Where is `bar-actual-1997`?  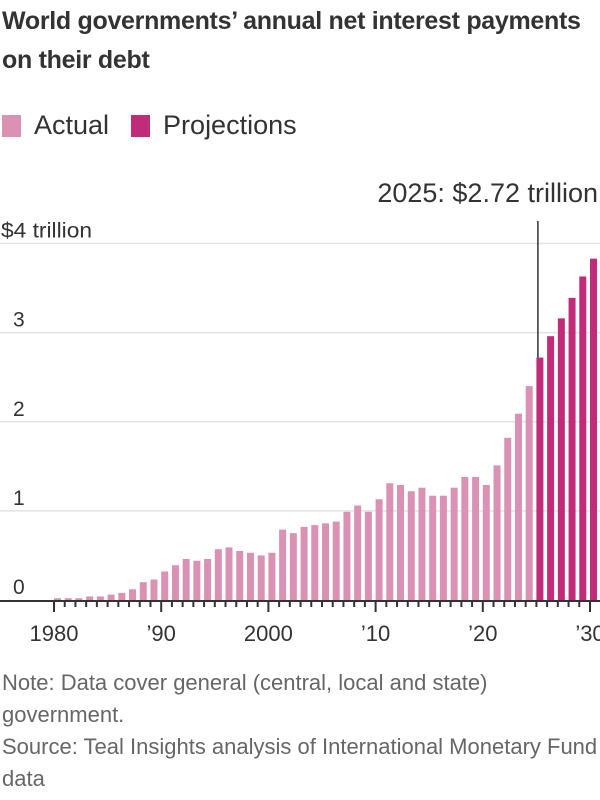 bar-actual-1997 is located at coordinates (240, 575).